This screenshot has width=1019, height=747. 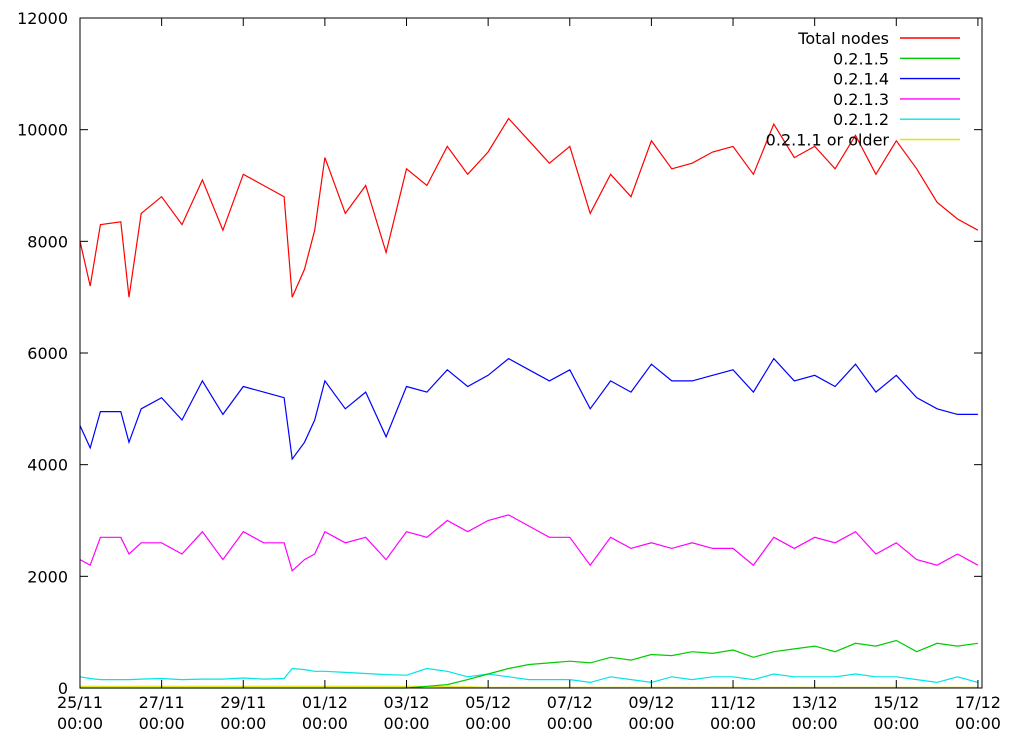 I want to click on x-tick-label-date: 11/12, so click(x=733, y=702).